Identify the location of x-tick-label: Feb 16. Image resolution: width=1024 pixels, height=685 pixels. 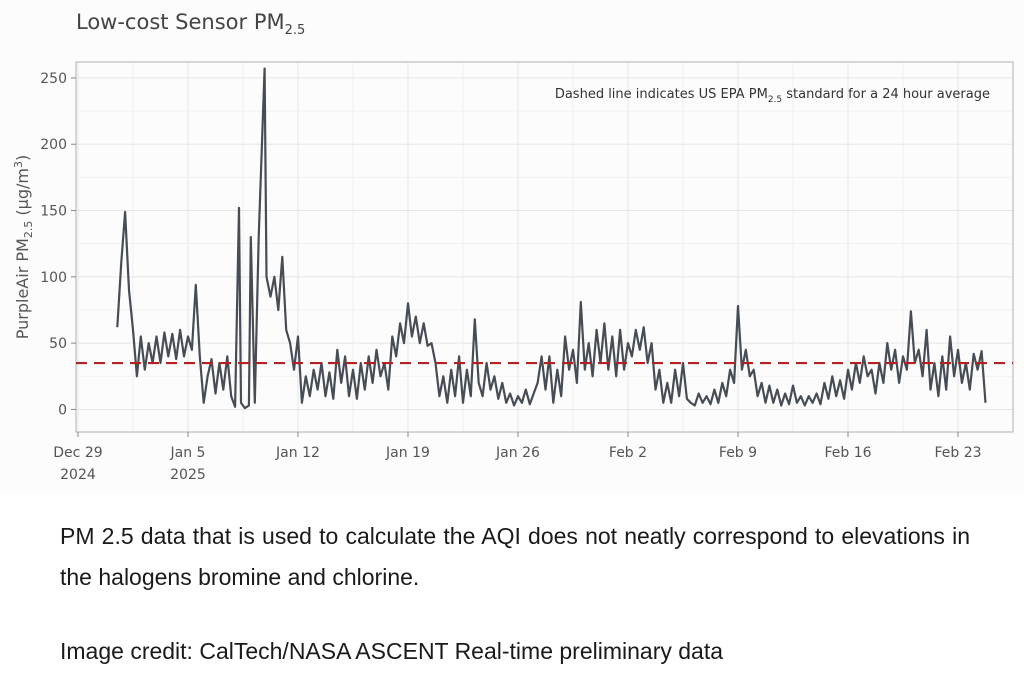
(847, 453).